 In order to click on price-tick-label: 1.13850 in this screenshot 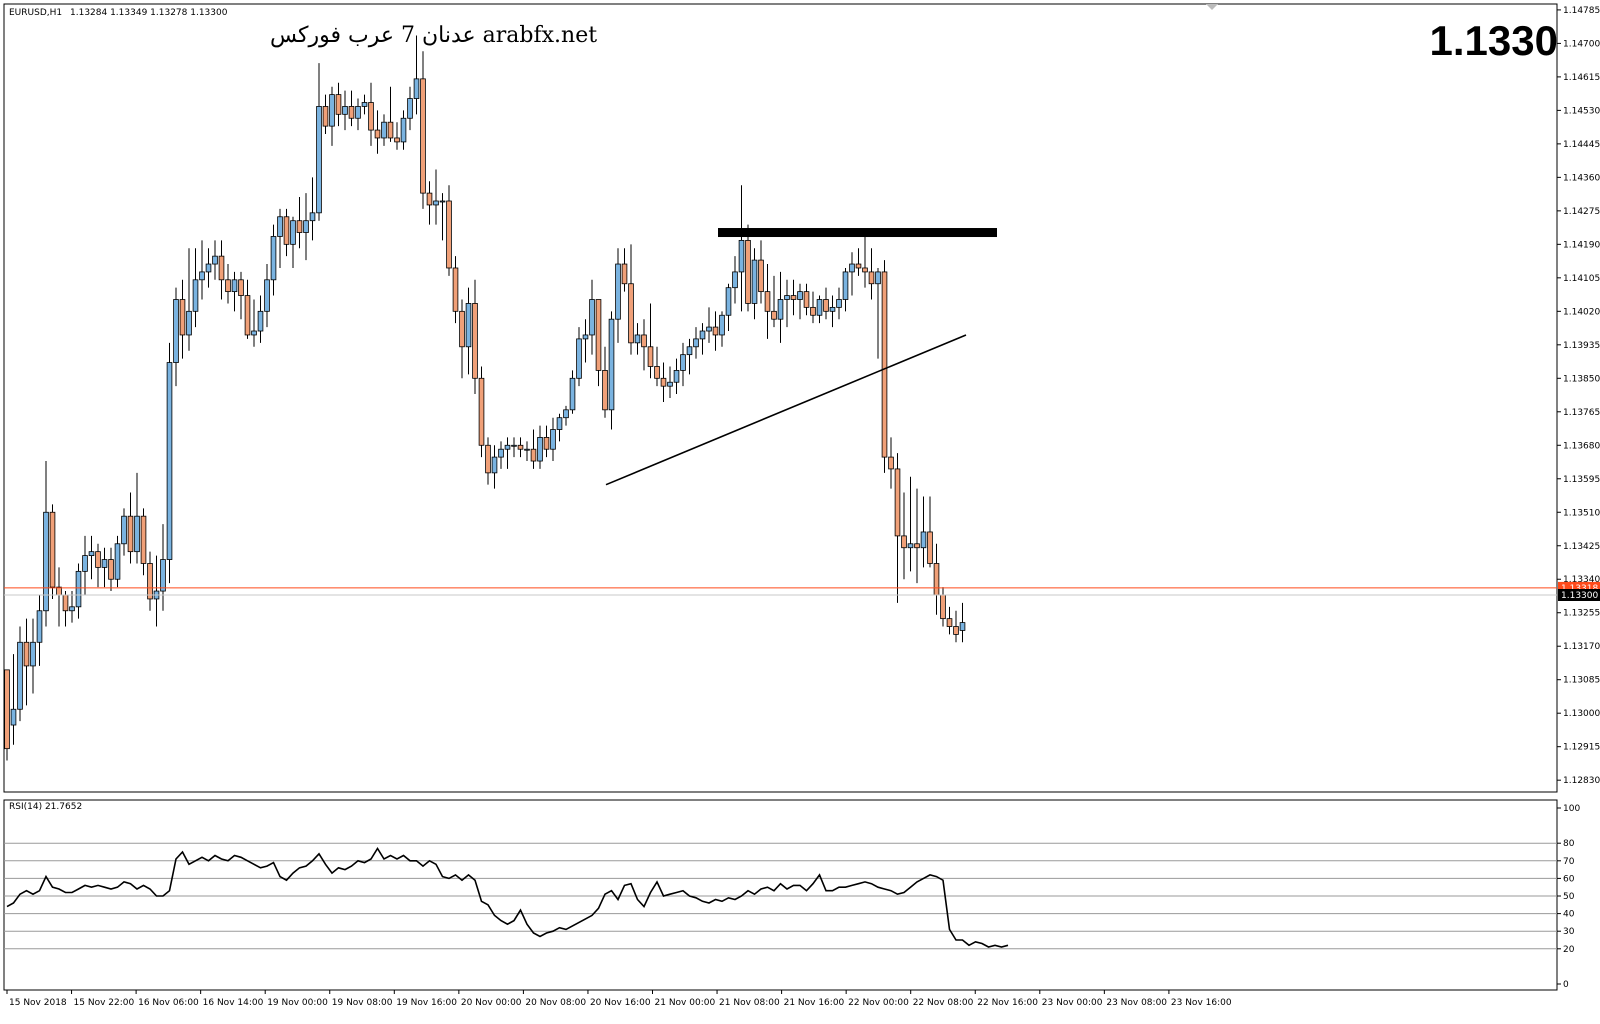, I will do `click(1581, 379)`.